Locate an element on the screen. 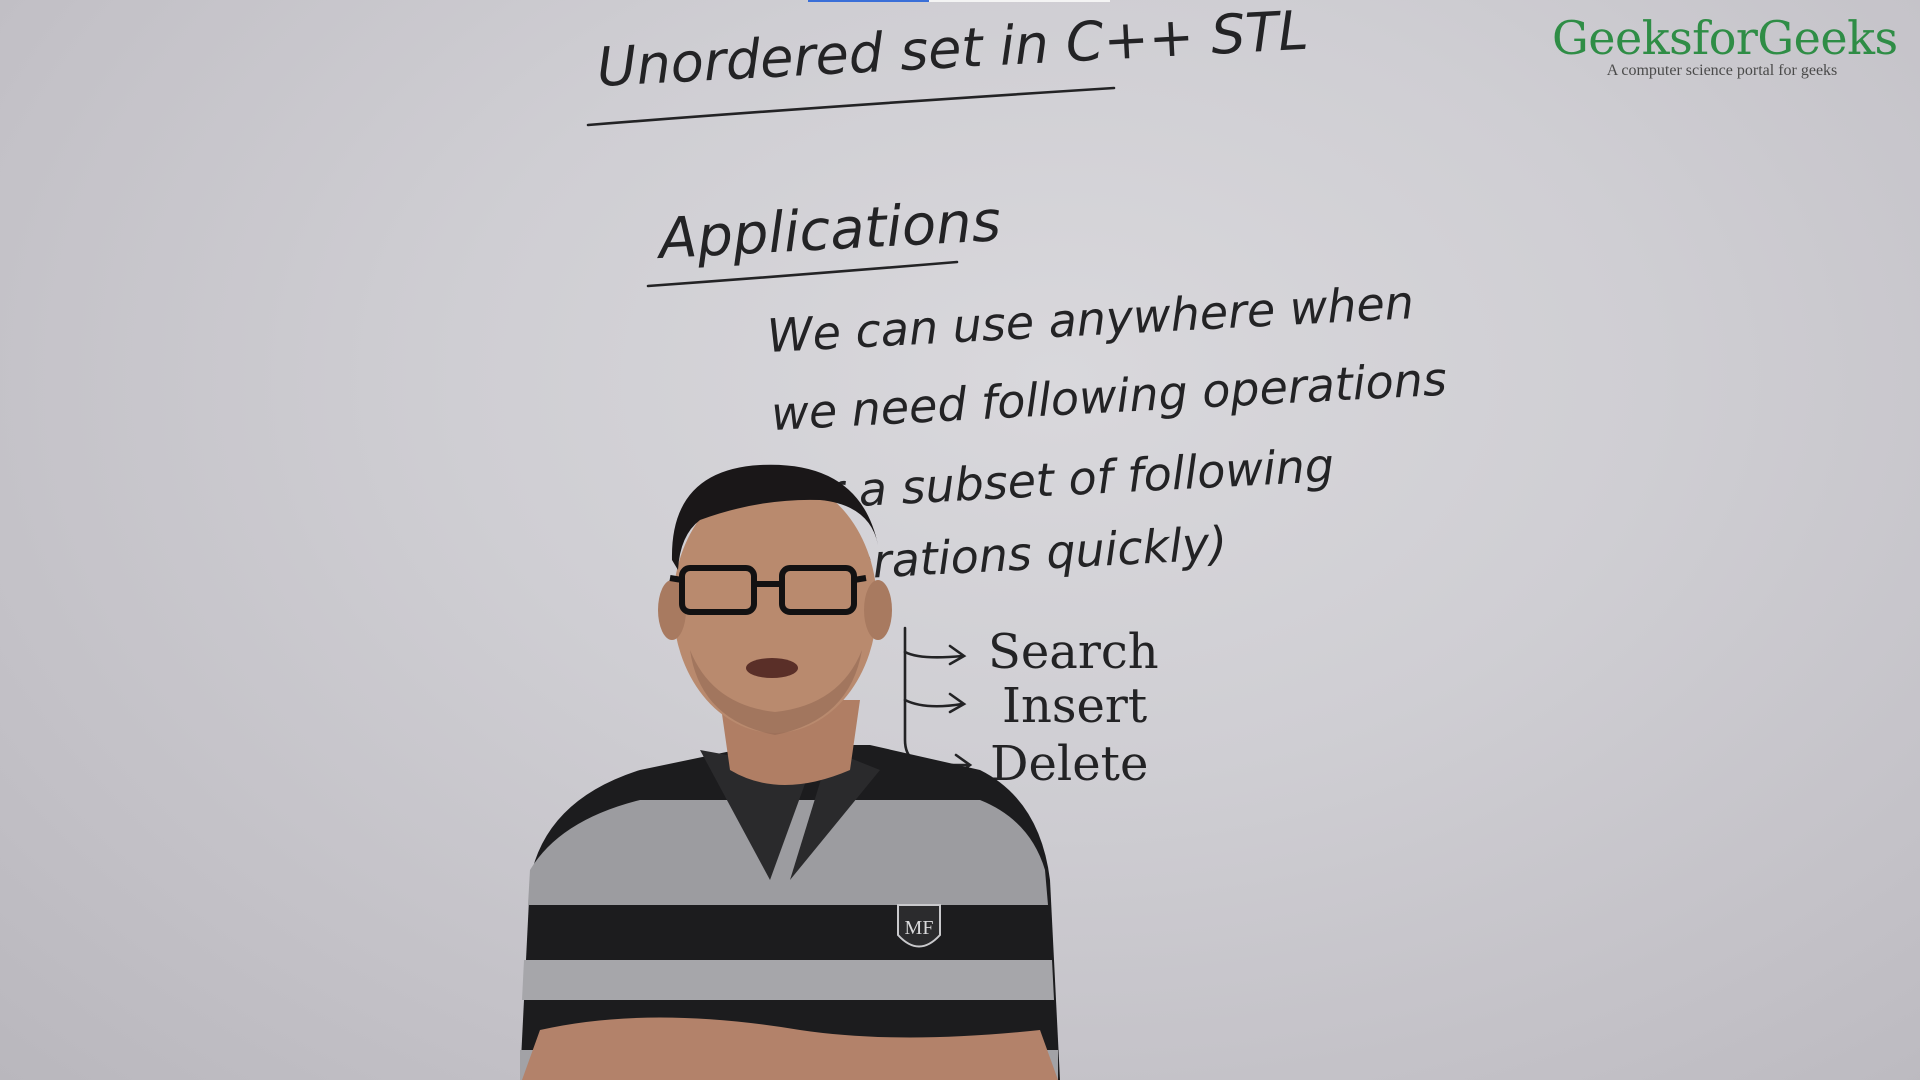 The image size is (1920, 1080). video-progress-fill is located at coordinates (868, 1).